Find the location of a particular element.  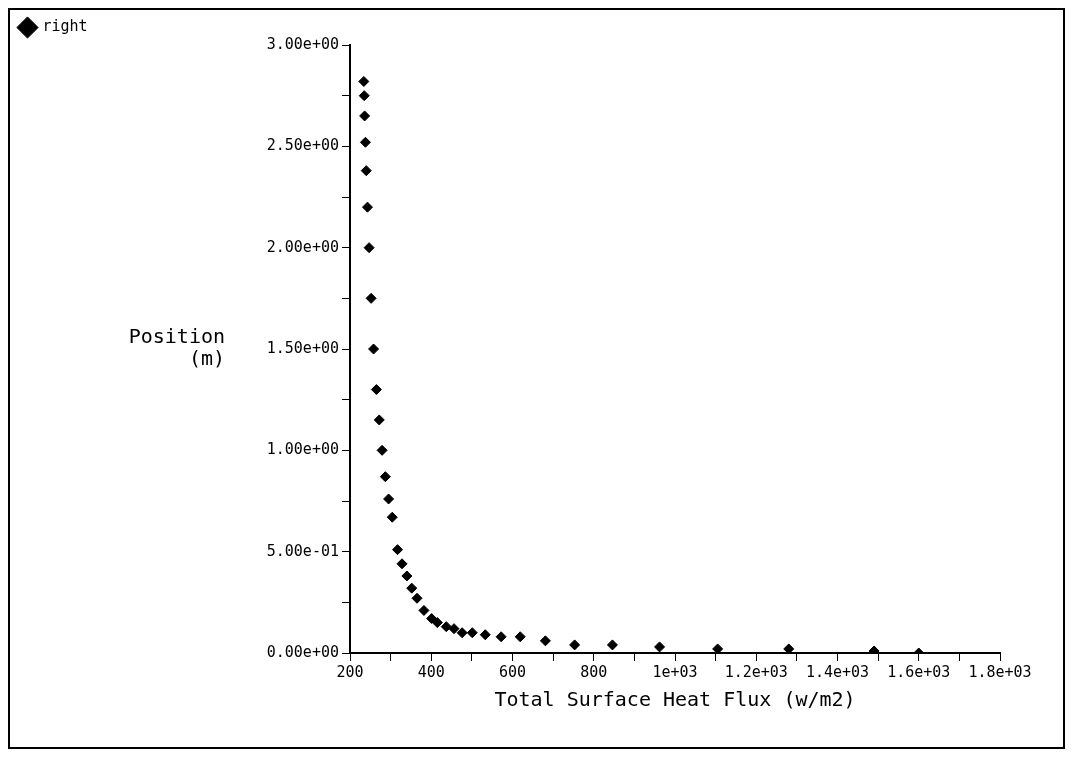

x-tick-label: 1.8e+03 is located at coordinates (1000, 671).